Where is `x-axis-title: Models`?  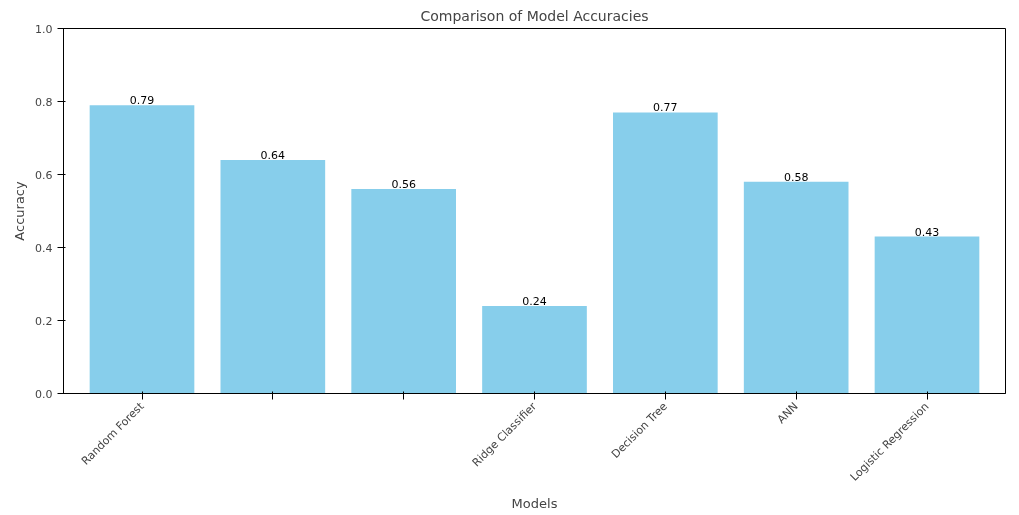
x-axis-title: Models is located at coordinates (534, 504).